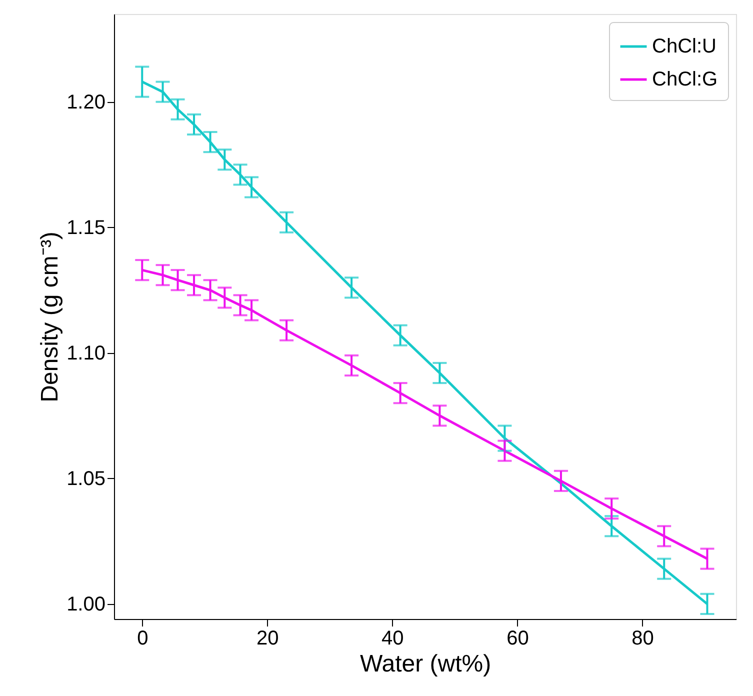  I want to click on y-axis-title: Density (g cm⁻³), so click(50, 317).